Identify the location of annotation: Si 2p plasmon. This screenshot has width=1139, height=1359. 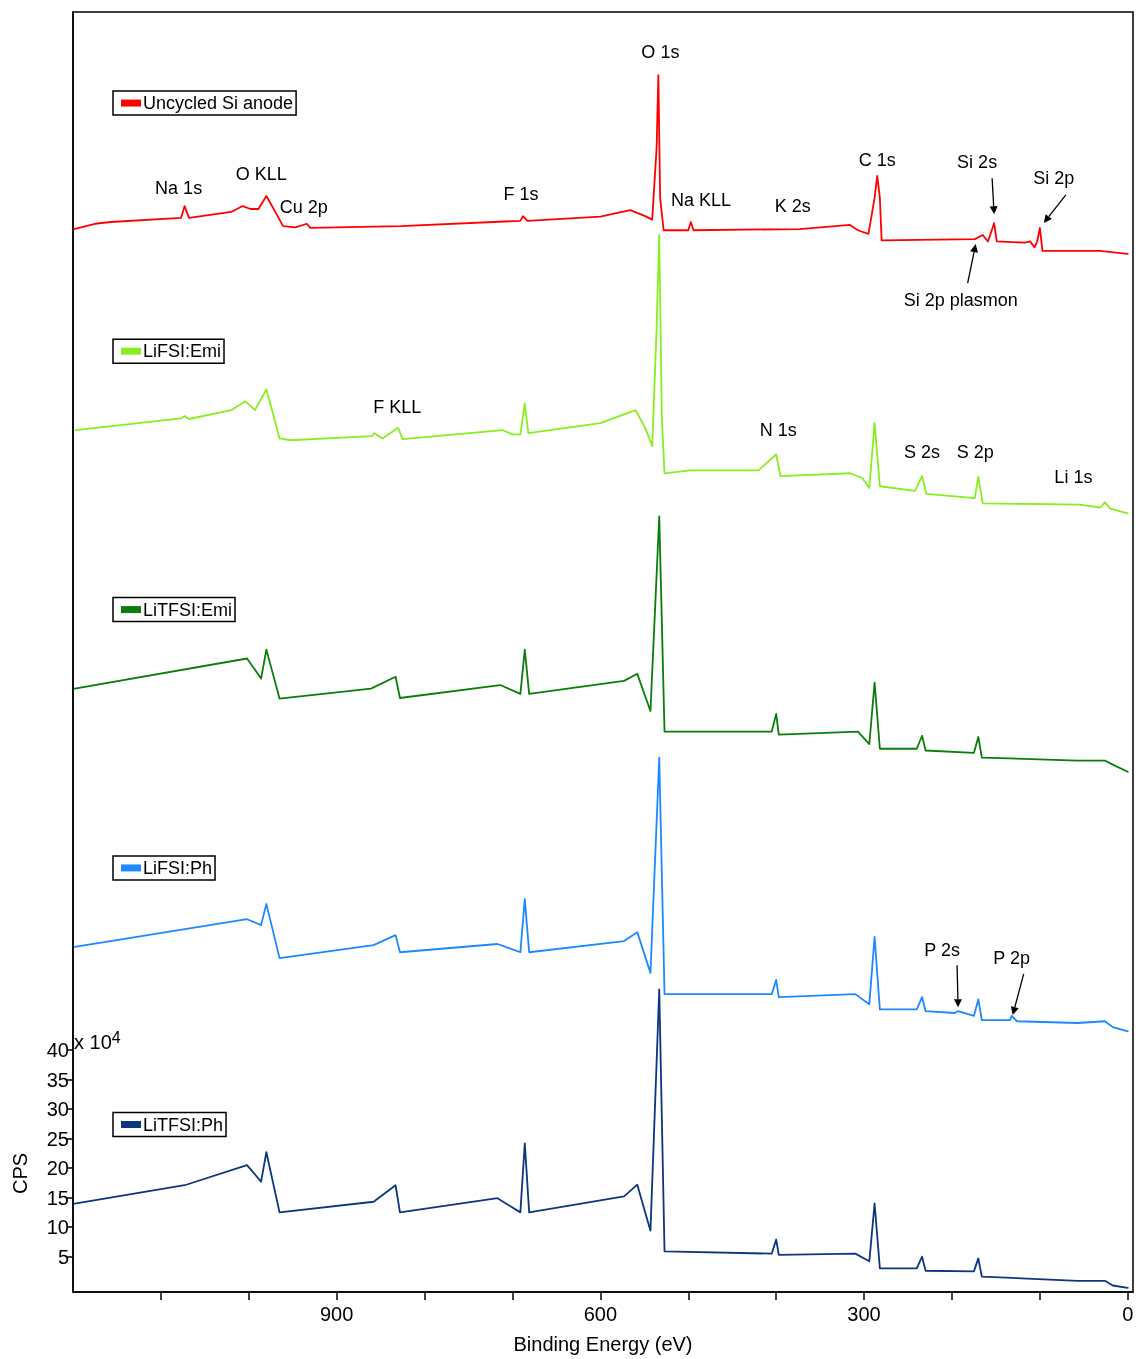
(960, 300).